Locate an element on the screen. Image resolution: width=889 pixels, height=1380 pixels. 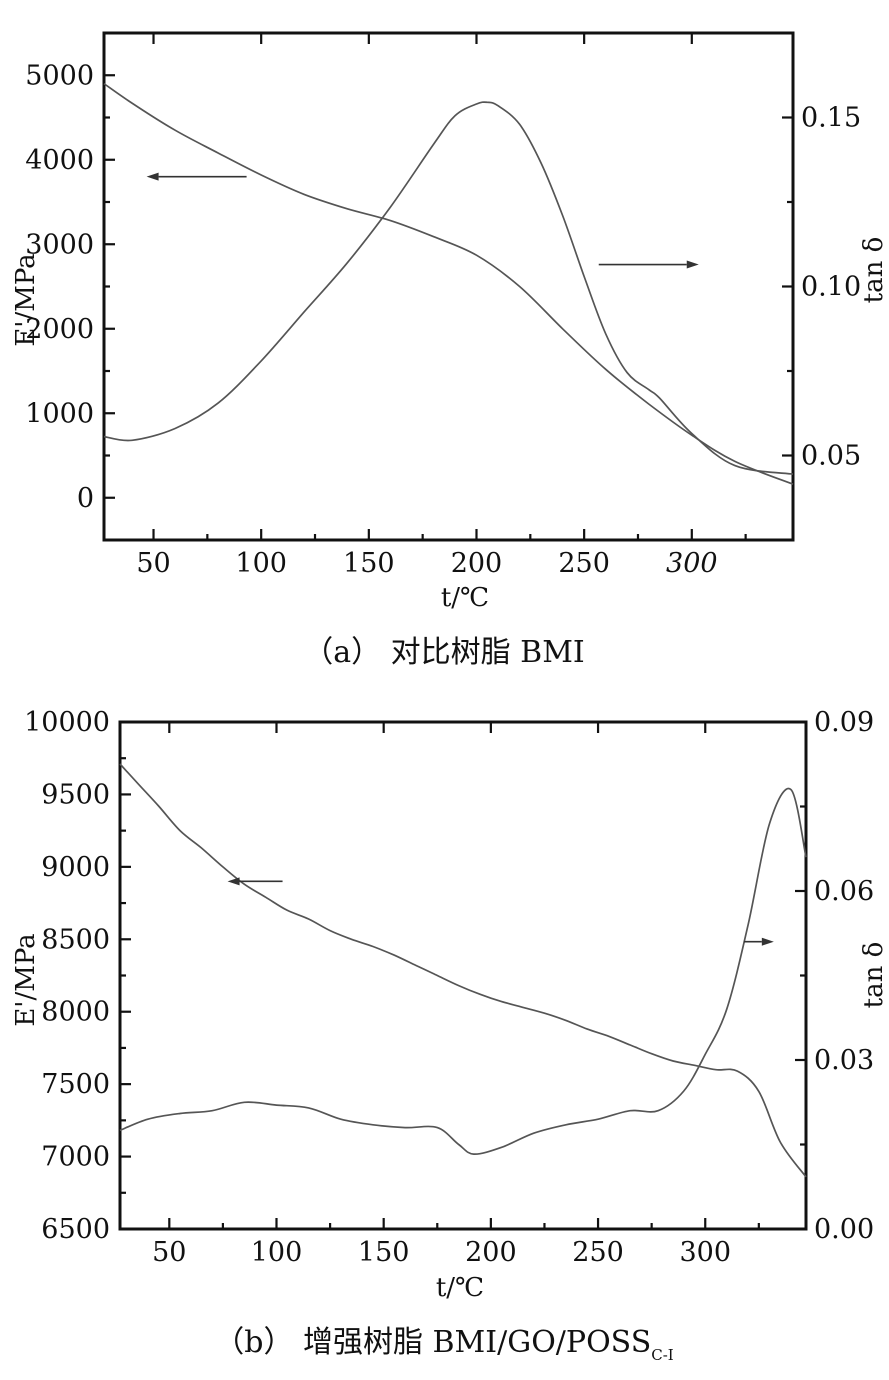
y-left-tick-label-b: 6500 is located at coordinates (75, 1229).